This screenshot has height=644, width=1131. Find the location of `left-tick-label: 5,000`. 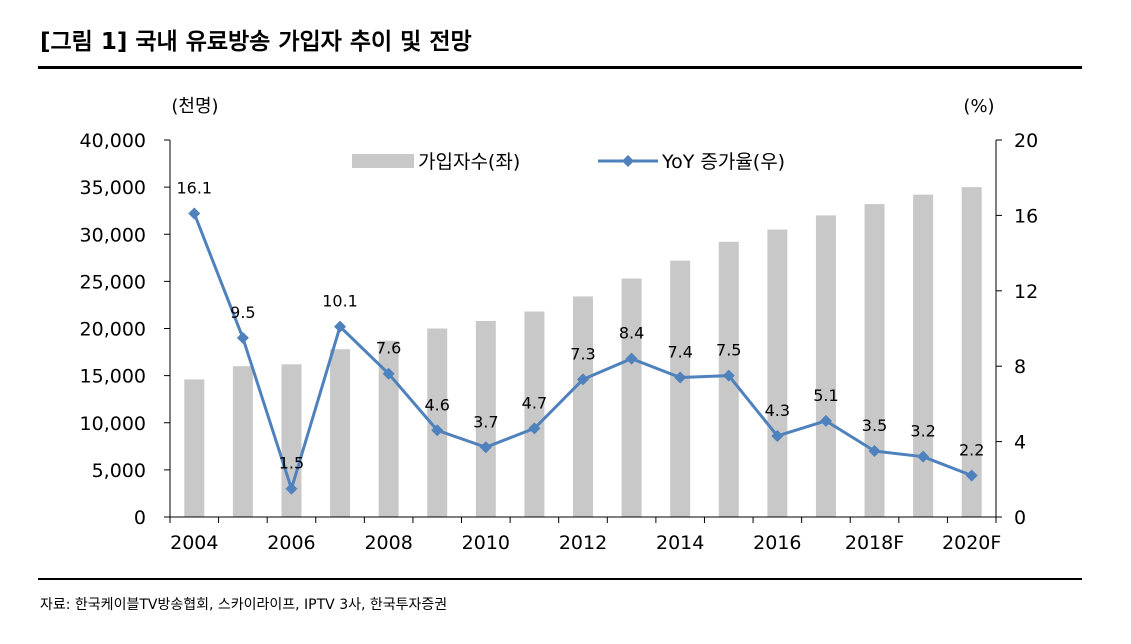

left-tick-label: 5,000 is located at coordinates (119, 471).